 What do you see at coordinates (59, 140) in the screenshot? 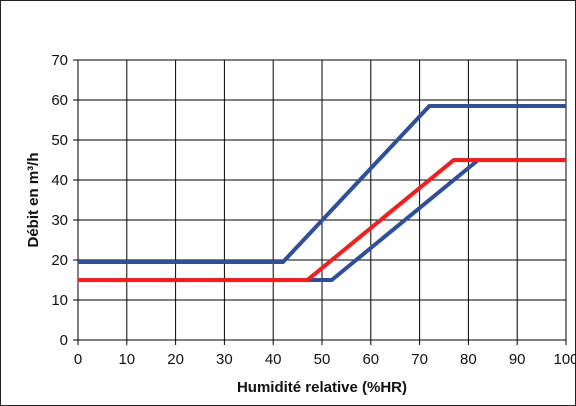
I see `y-tick-label: 50` at bounding box center [59, 140].